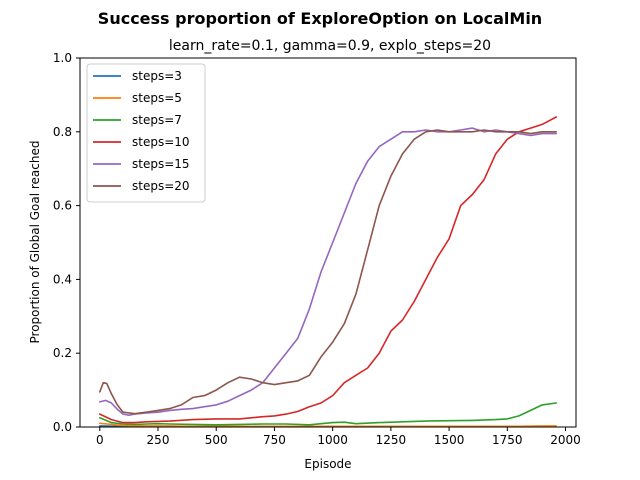 This screenshot has height=480, width=640. What do you see at coordinates (35, 242) in the screenshot?
I see `y-axis-label: Proportion of Global Goal reached` at bounding box center [35, 242].